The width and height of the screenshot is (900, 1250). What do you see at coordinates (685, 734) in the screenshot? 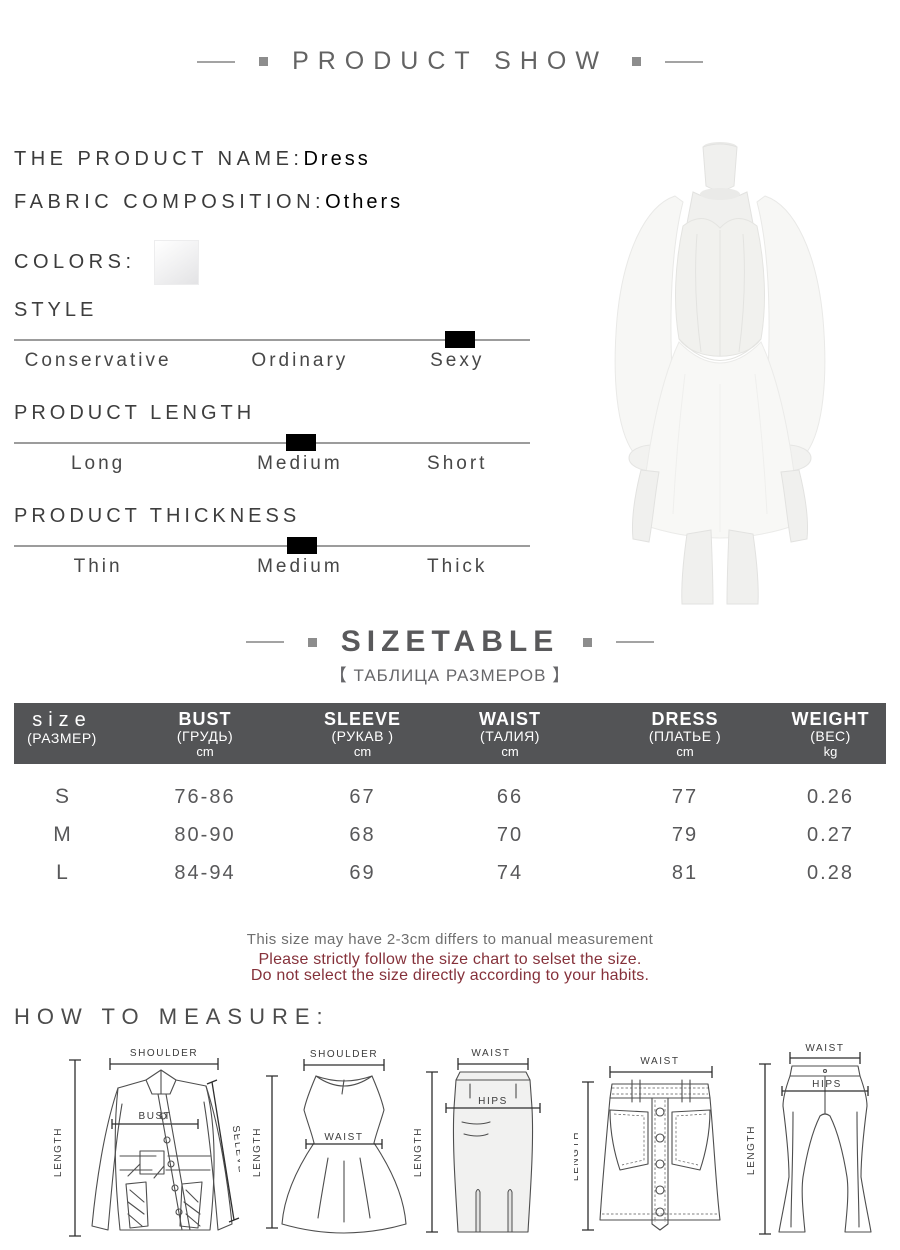
I see `col-dress: DRESS (ПЛАТЬЕ ) cm` at bounding box center [685, 734].